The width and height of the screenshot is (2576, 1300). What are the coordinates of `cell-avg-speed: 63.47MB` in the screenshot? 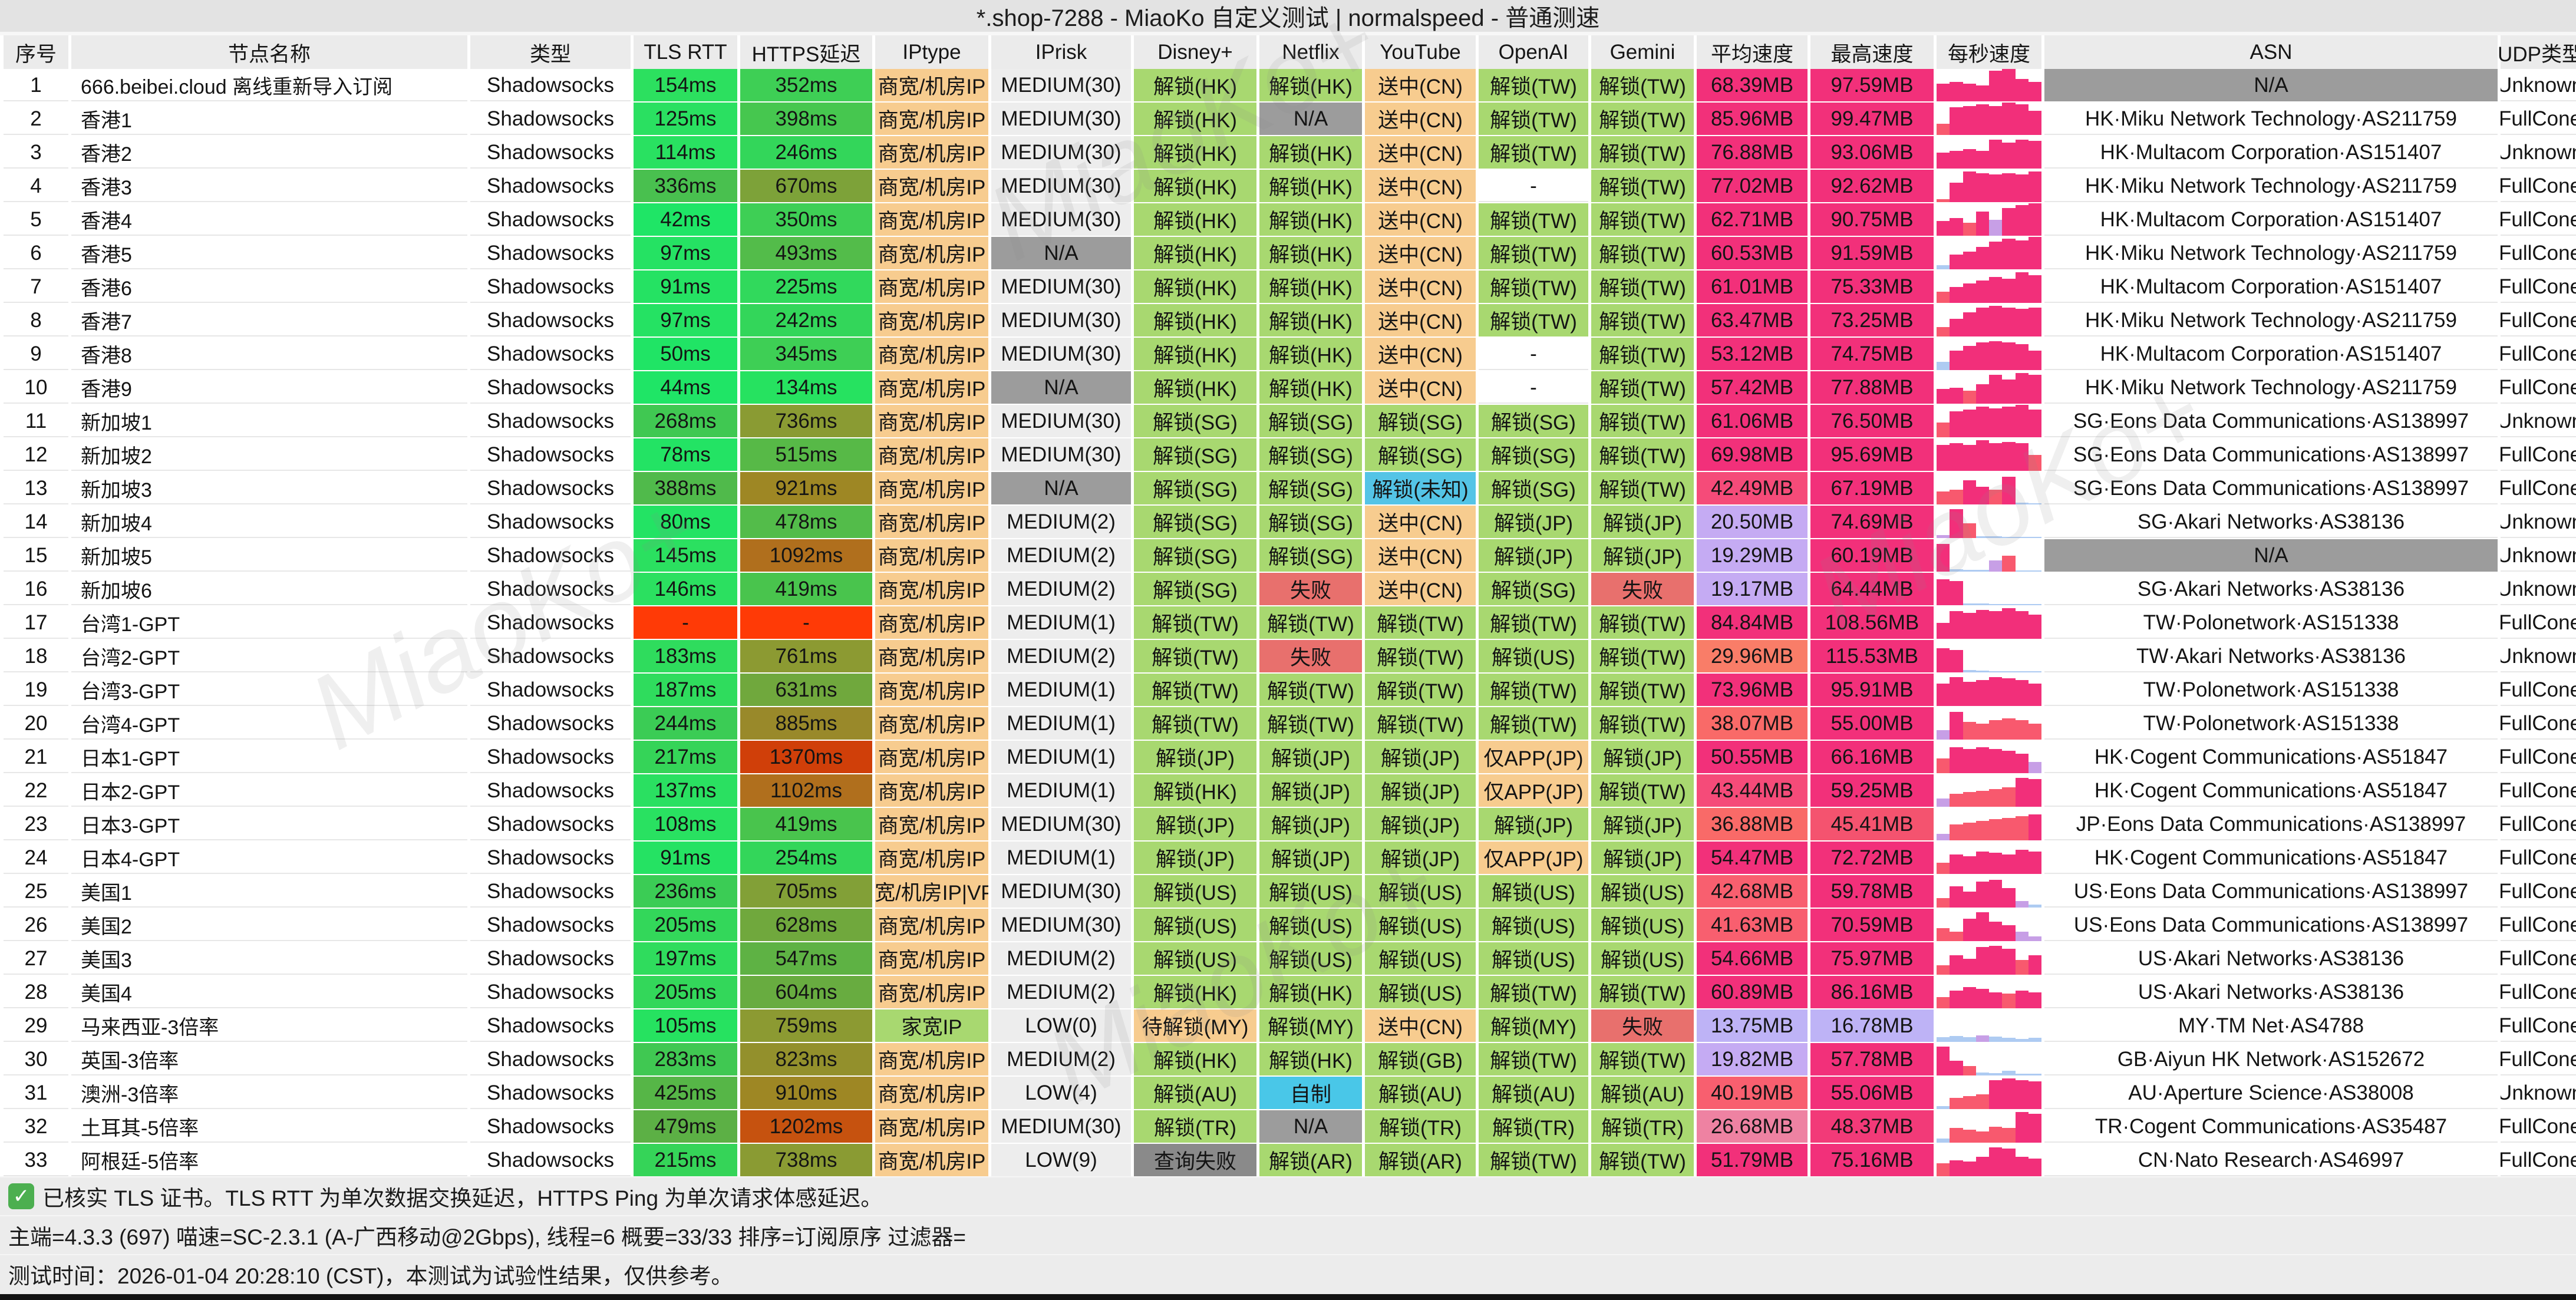 It's located at (1753, 320).